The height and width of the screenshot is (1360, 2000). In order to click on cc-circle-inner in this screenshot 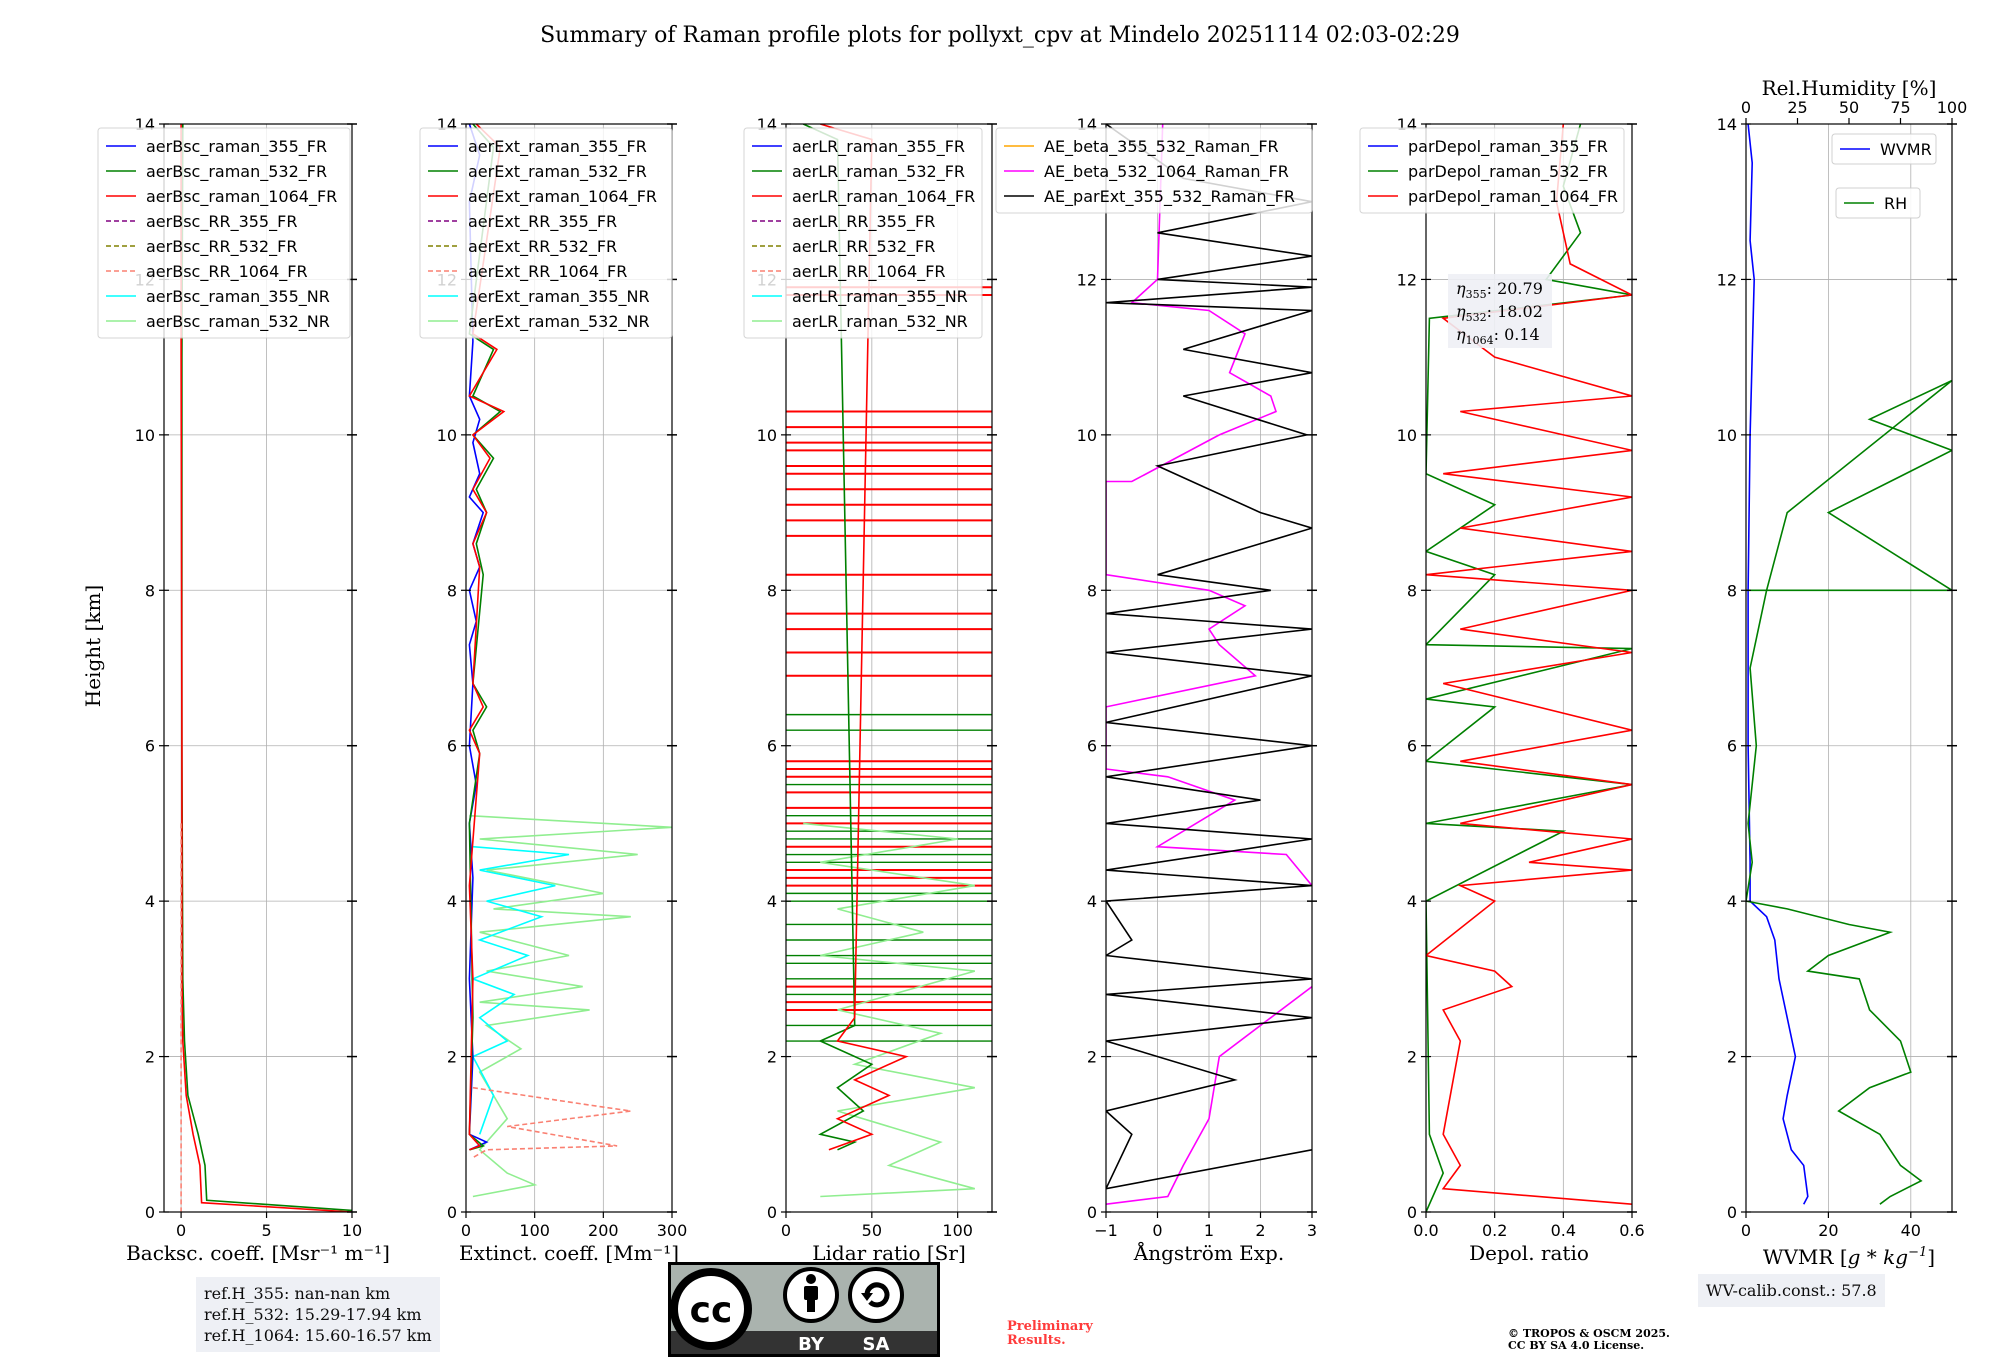, I will do `click(711, 1309)`.